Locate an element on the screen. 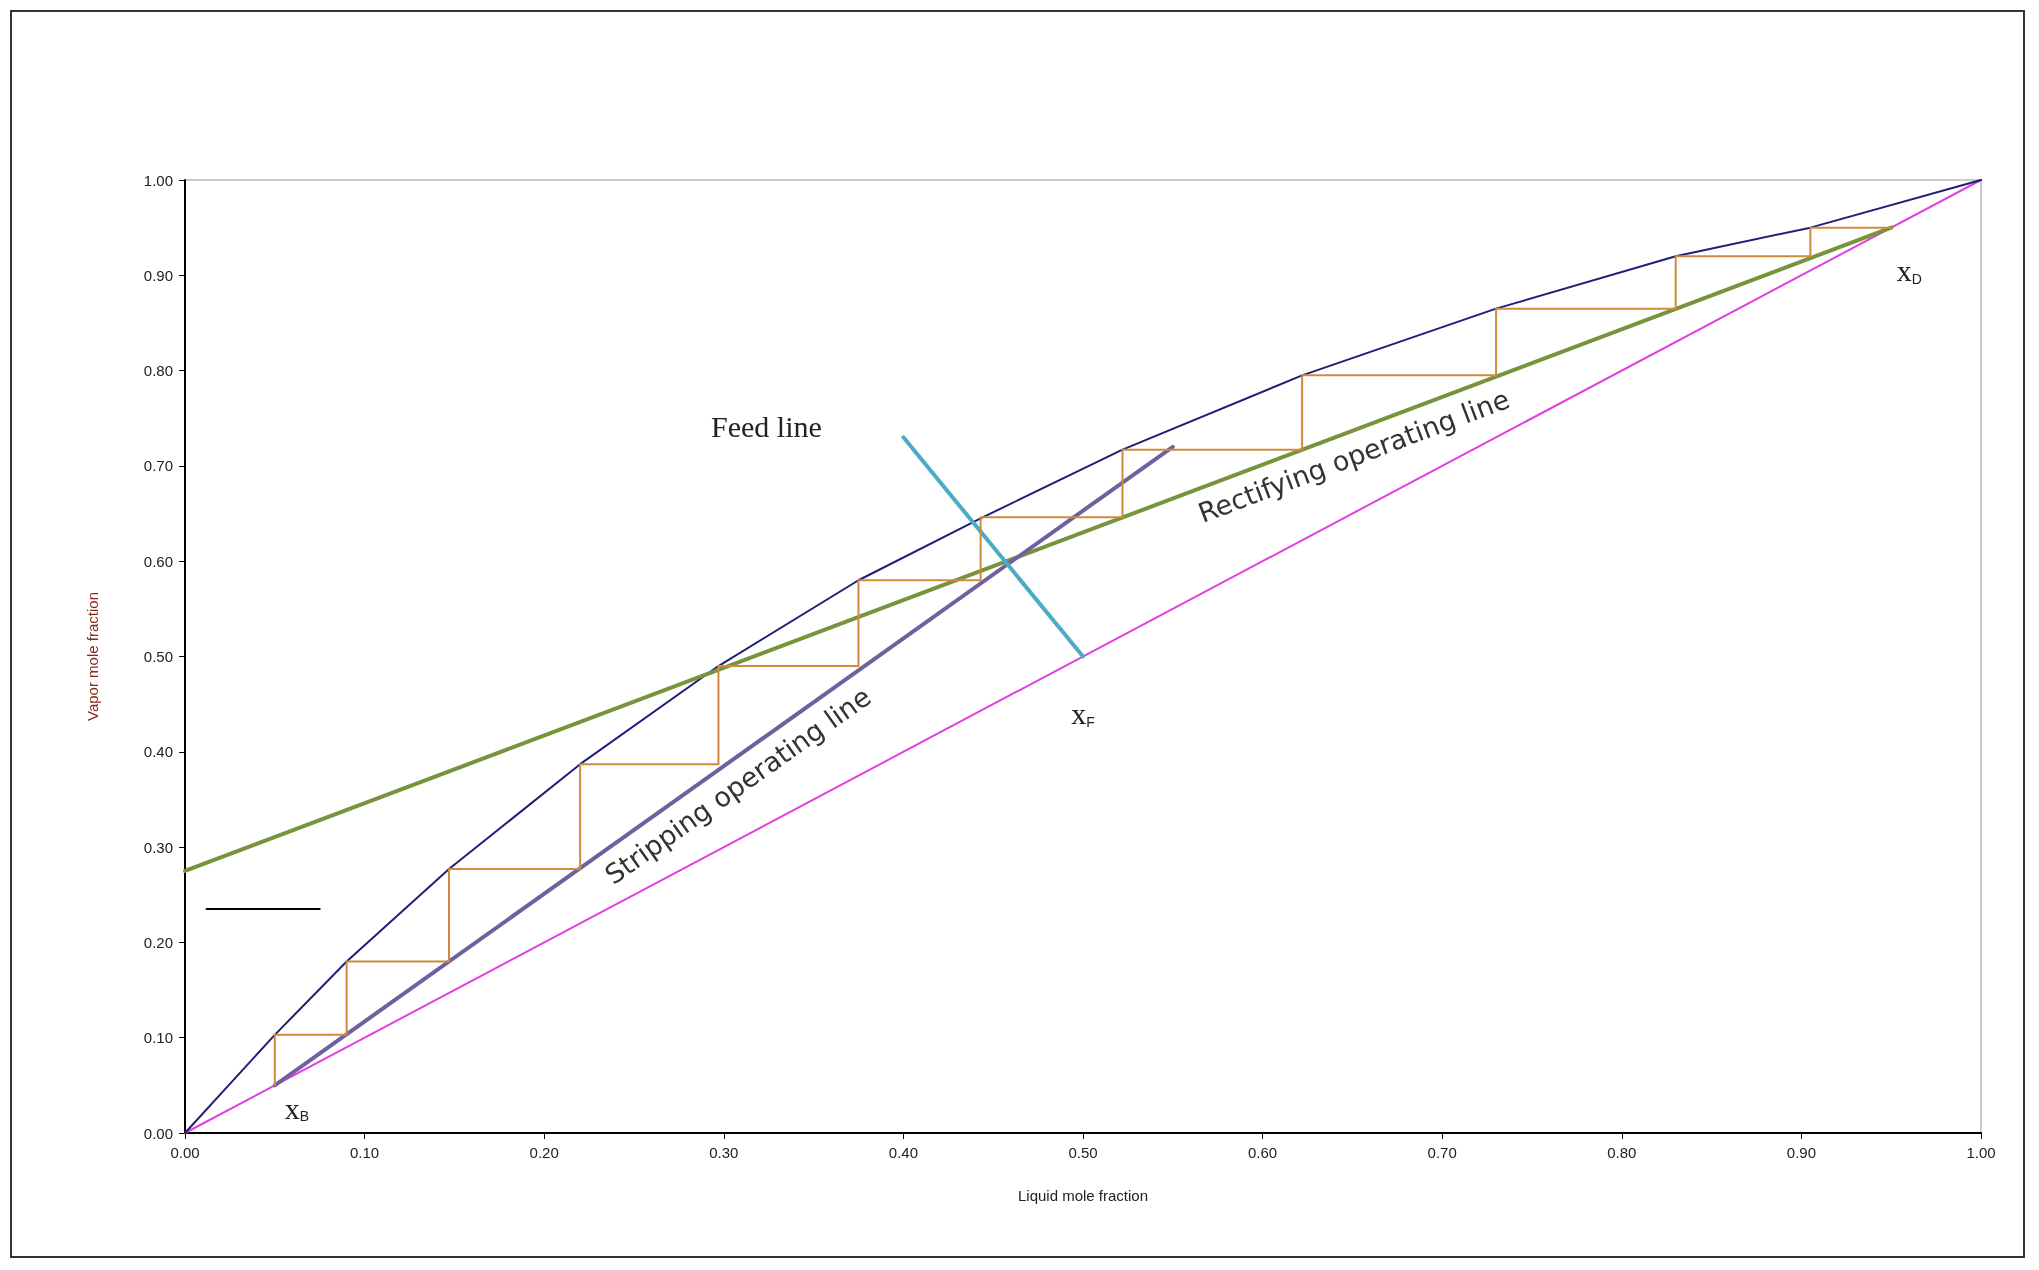  y-tick-label: 0.70 is located at coordinates (158, 466).